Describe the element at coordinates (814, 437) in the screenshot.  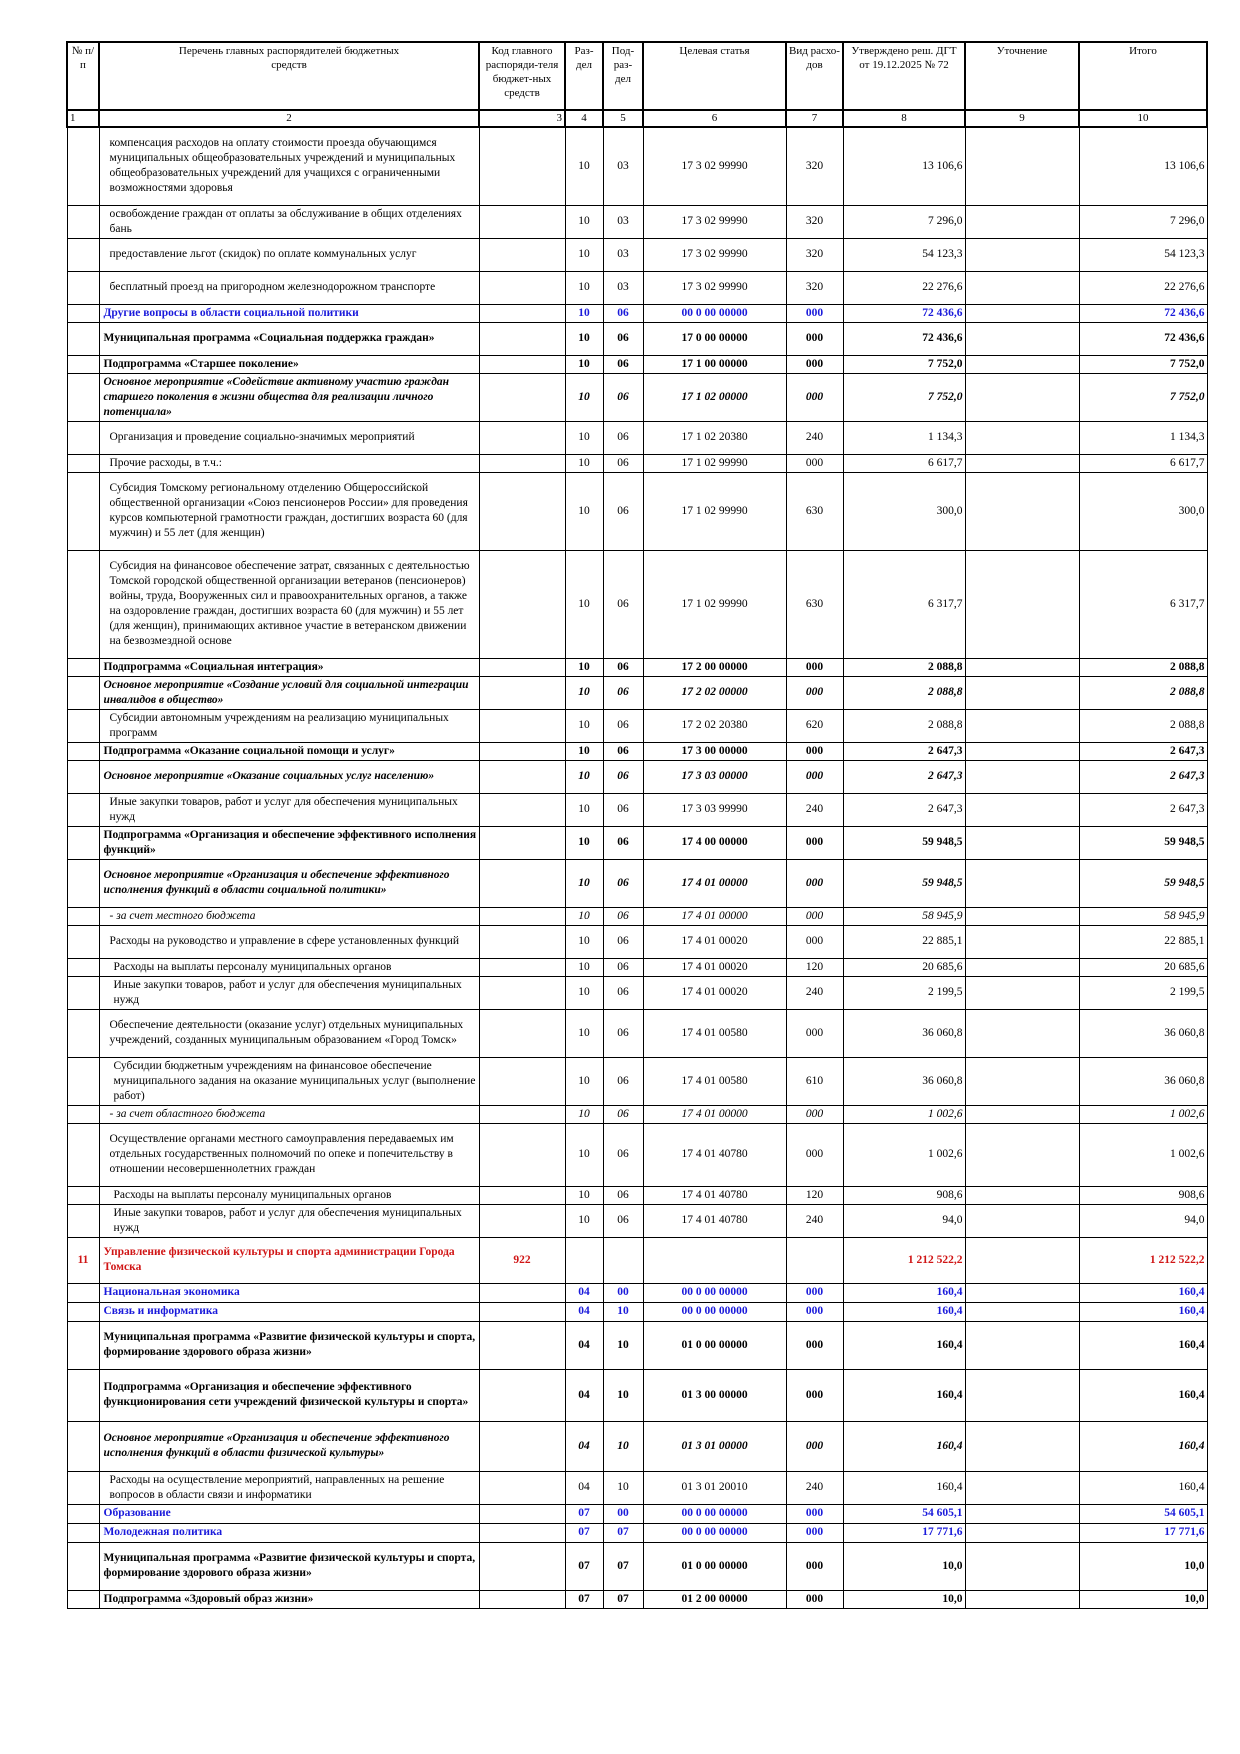
I see `row-expense-type: 240` at that location.